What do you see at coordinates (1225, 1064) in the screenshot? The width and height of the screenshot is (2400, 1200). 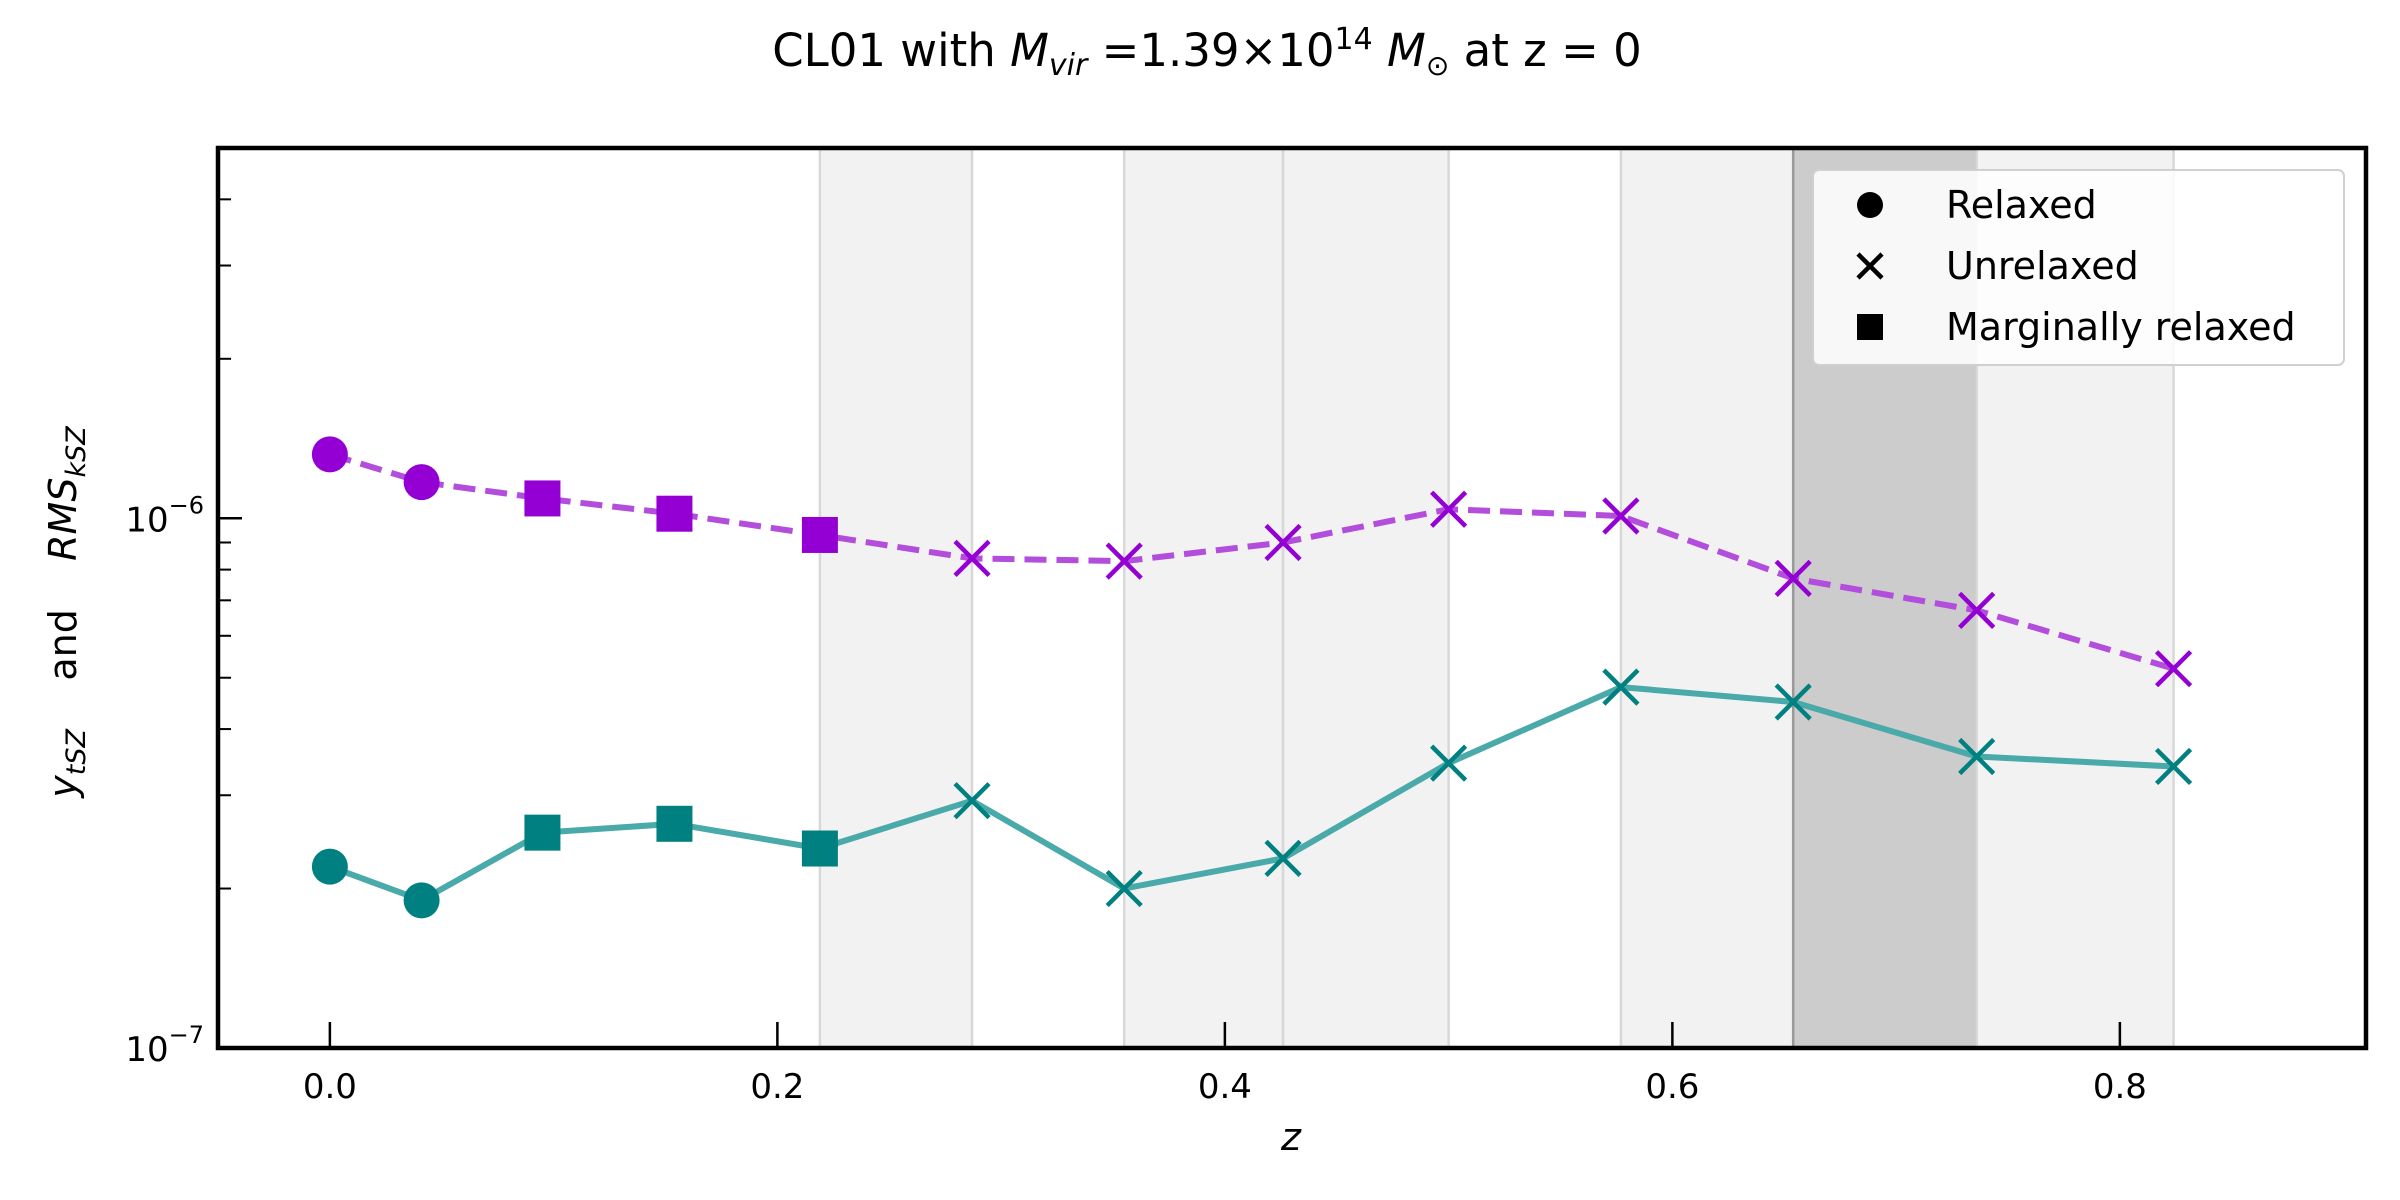 I see `x-axis-ticks: 0.0 0.2 0.4 0.6 0.8` at bounding box center [1225, 1064].